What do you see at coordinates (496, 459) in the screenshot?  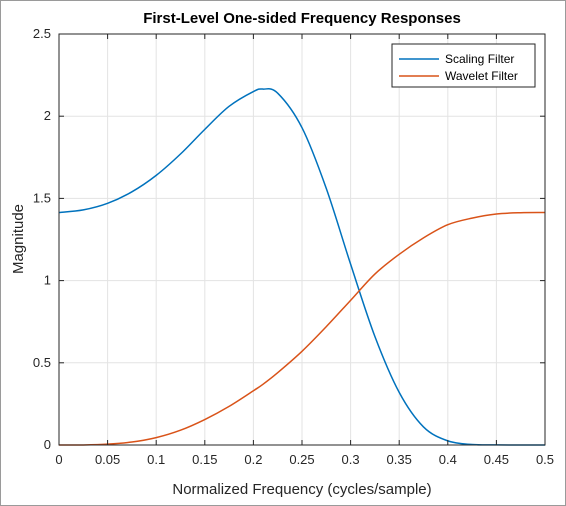 I see `x-tick-label: 0.45` at bounding box center [496, 459].